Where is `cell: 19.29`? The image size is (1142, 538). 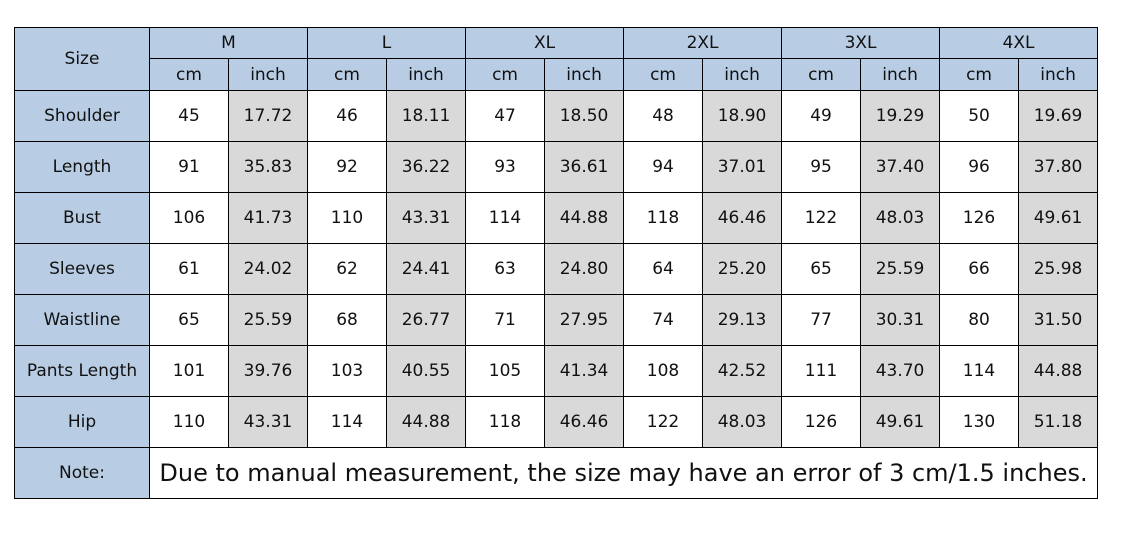
cell: 19.29 is located at coordinates (900, 116).